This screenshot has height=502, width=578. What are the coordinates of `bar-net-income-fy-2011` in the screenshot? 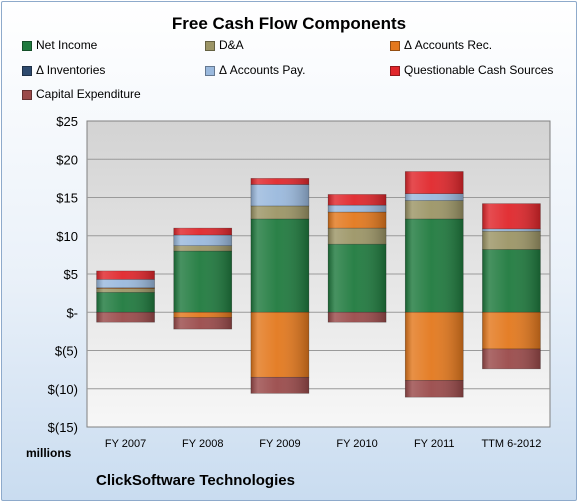 It's located at (434, 265).